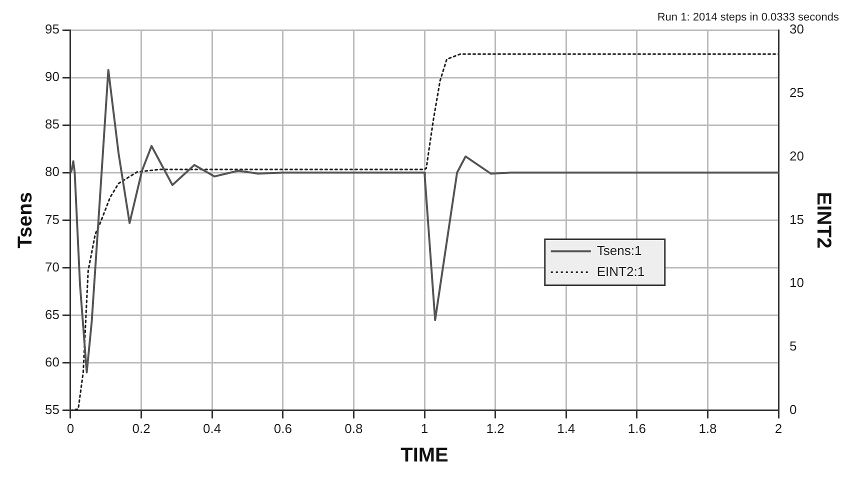  Describe the element at coordinates (797, 156) in the screenshot. I see `y2-tick-label: 20` at that location.